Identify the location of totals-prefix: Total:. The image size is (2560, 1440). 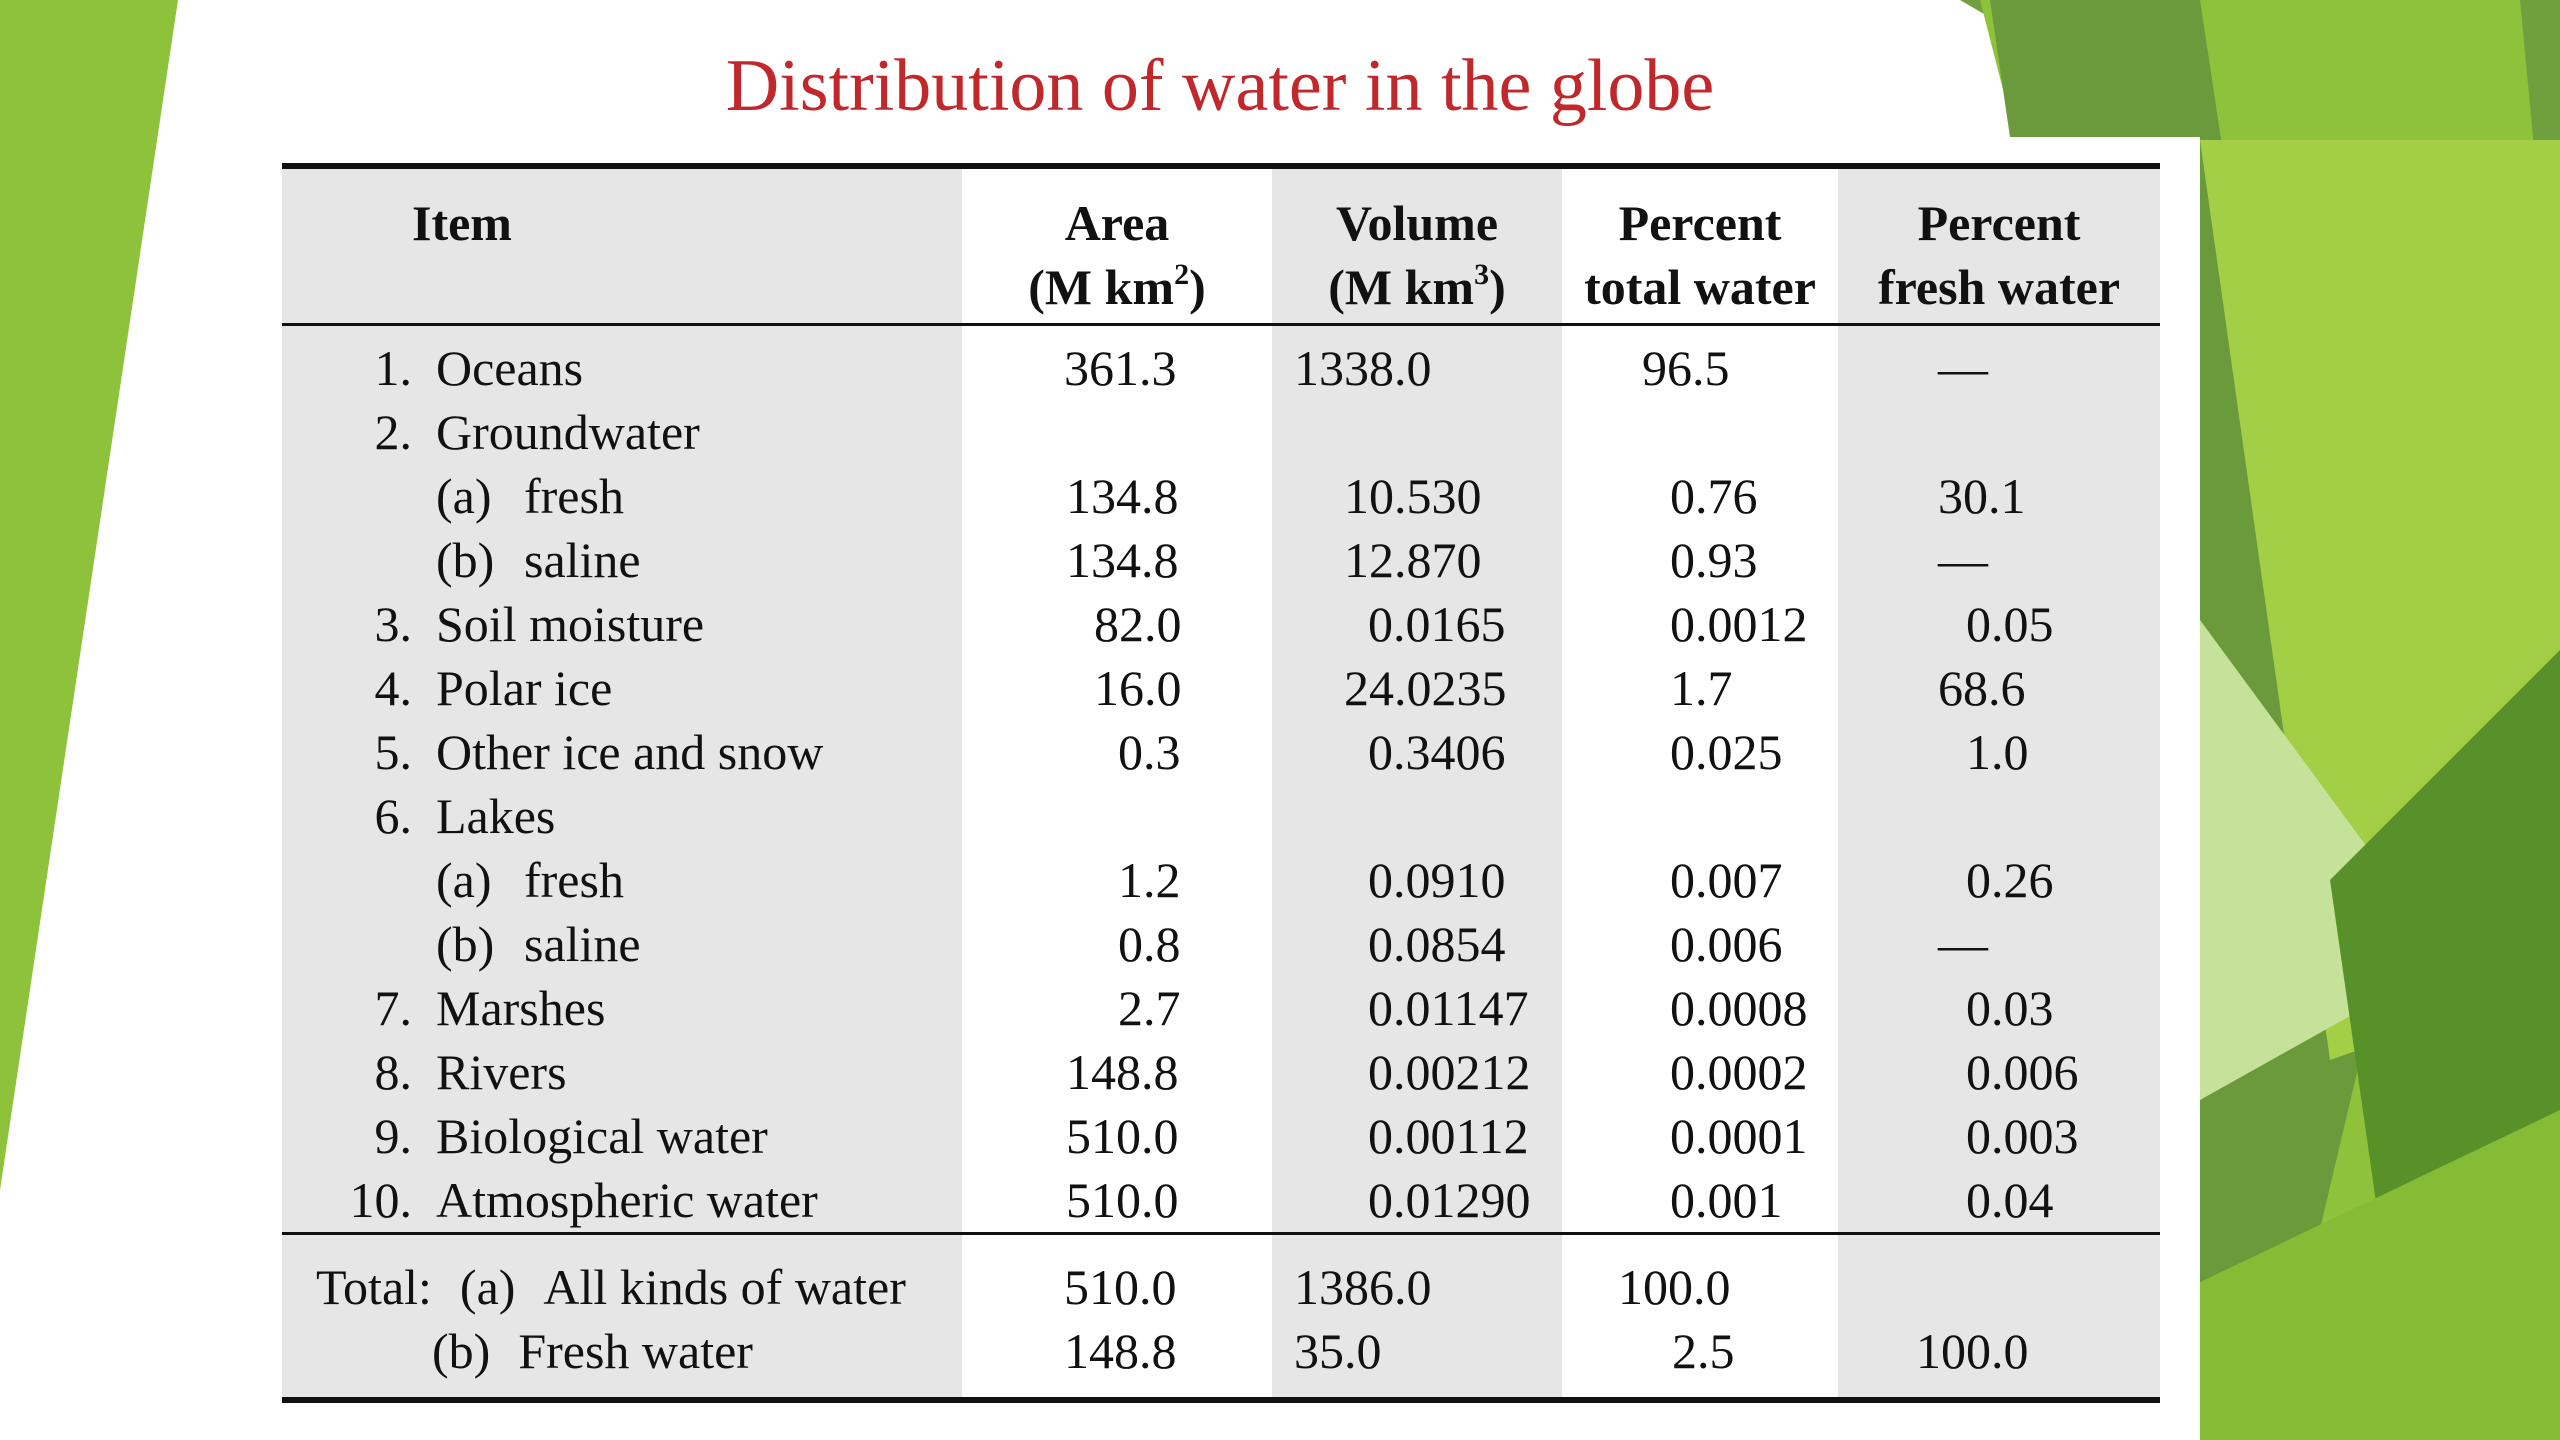
(374, 1286).